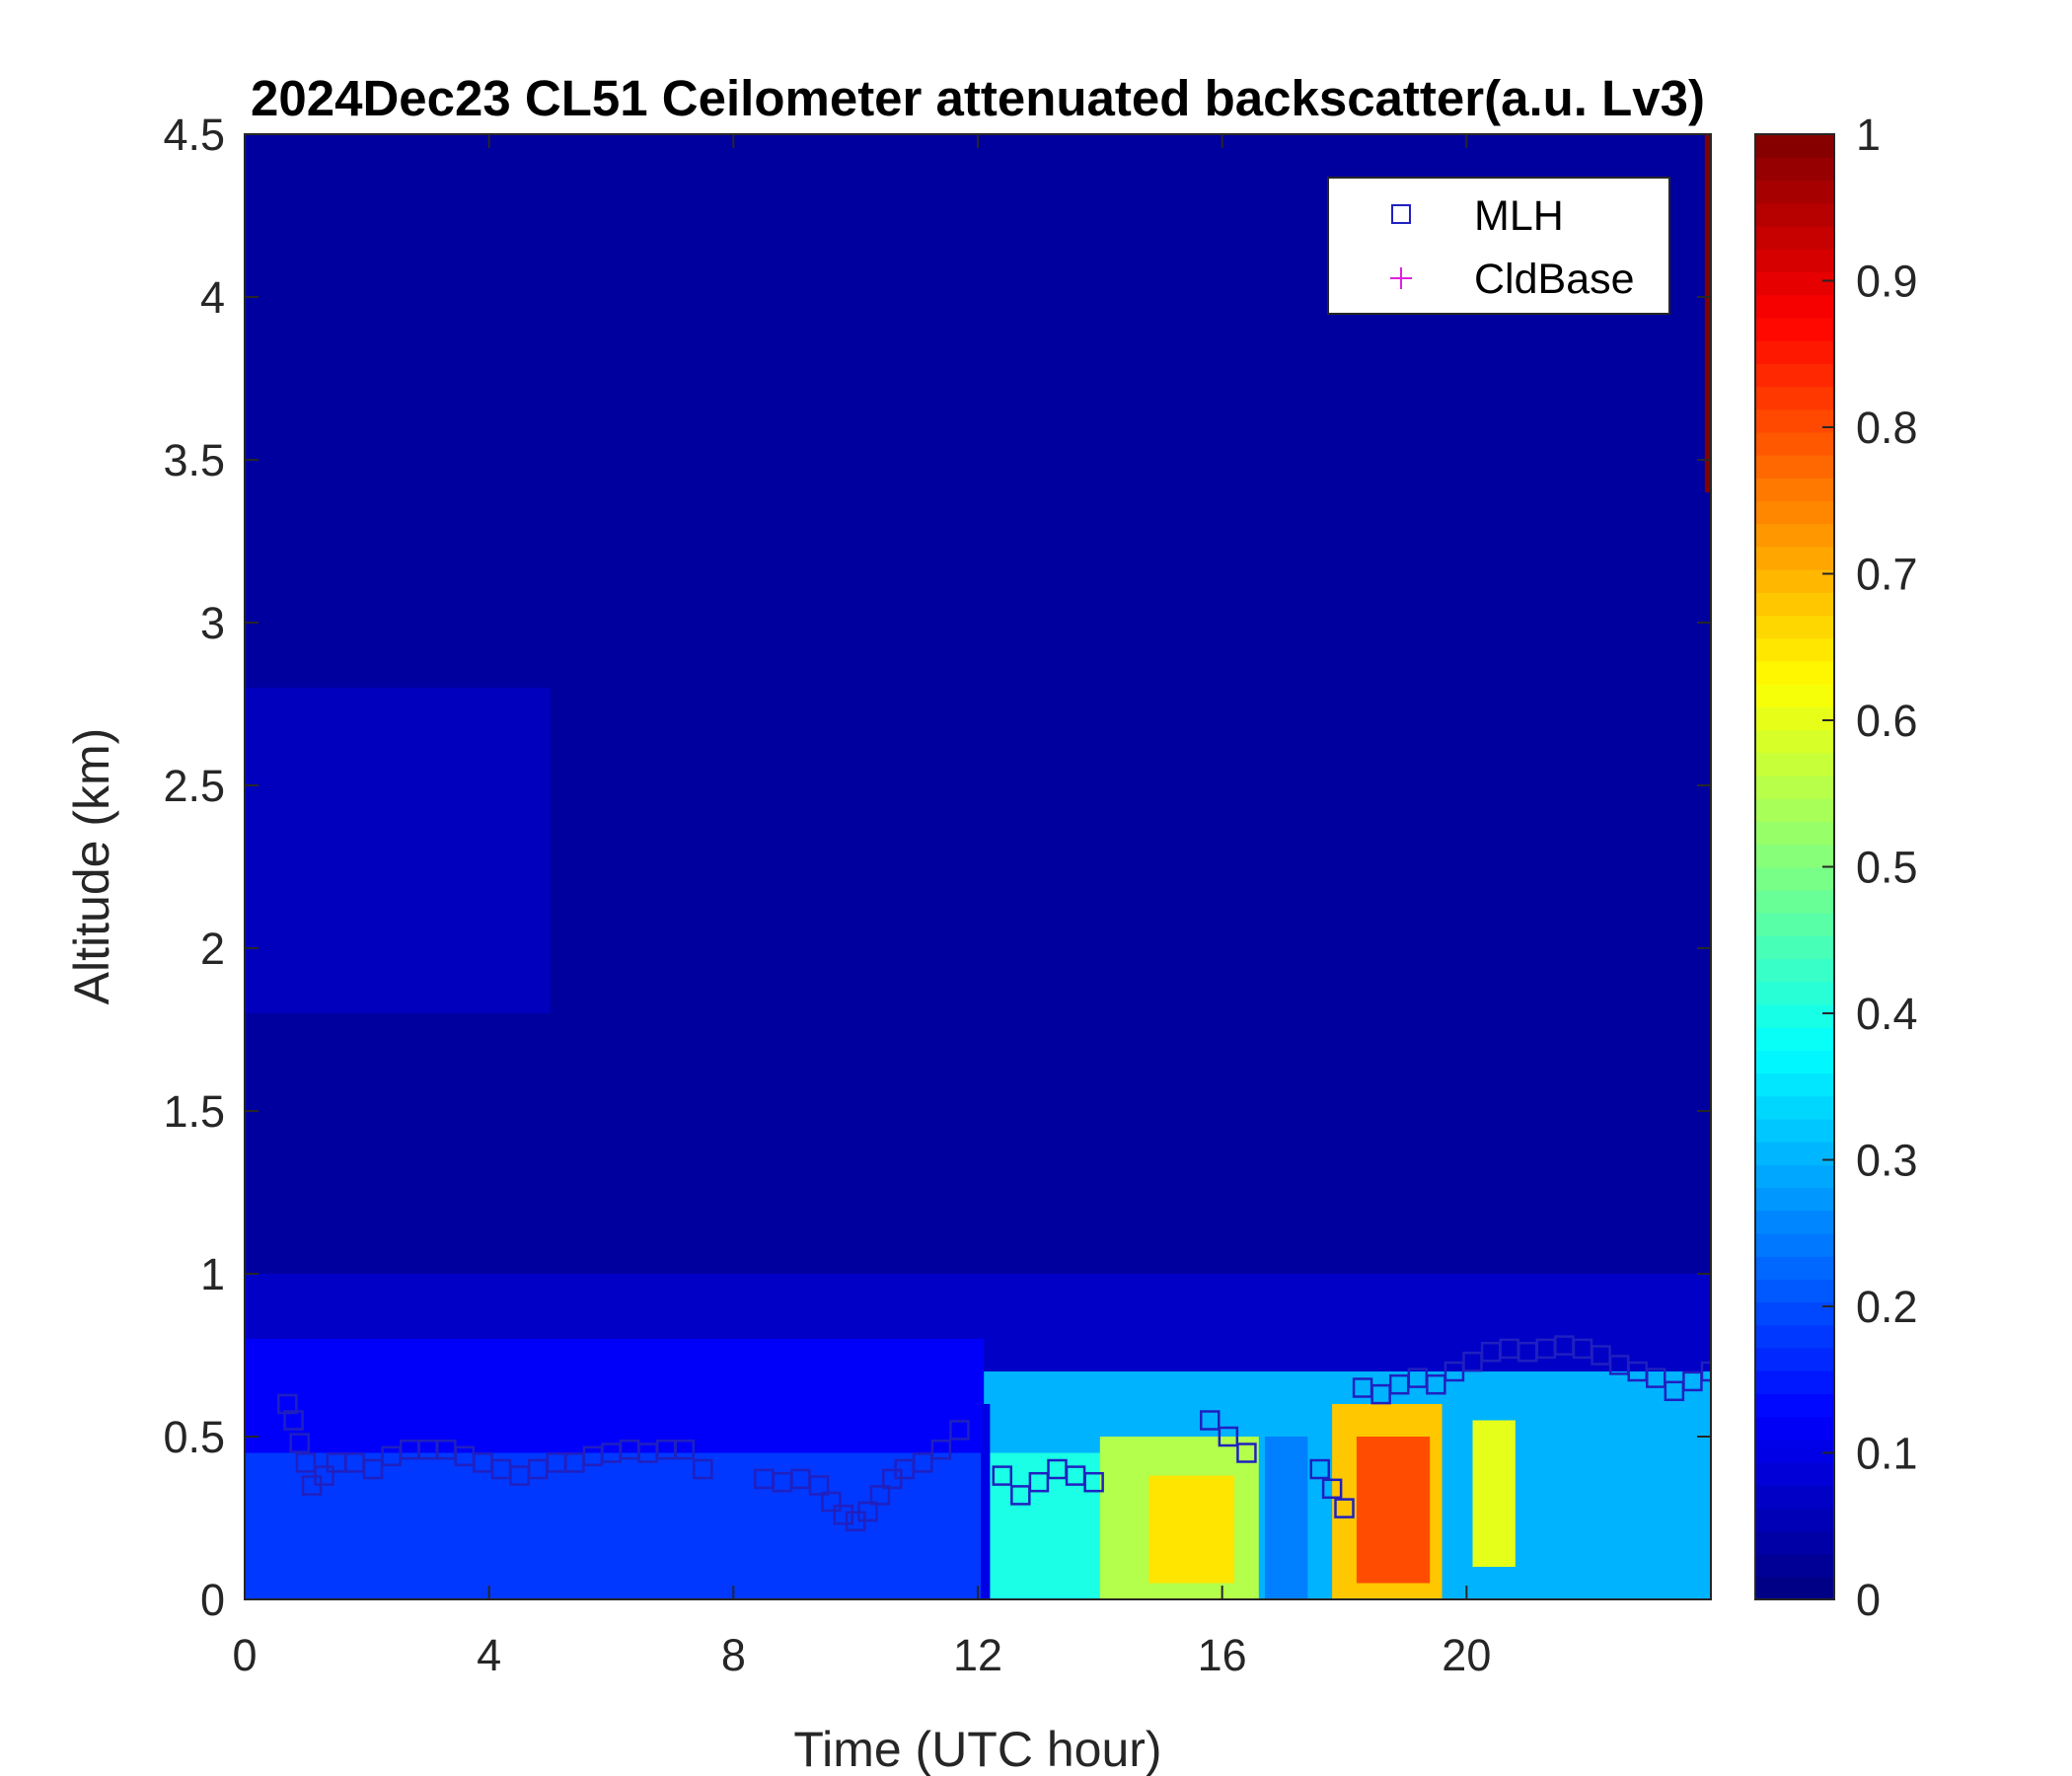 The width and height of the screenshot is (2072, 1776). I want to click on y-tick-label: 1.5, so click(194, 1112).